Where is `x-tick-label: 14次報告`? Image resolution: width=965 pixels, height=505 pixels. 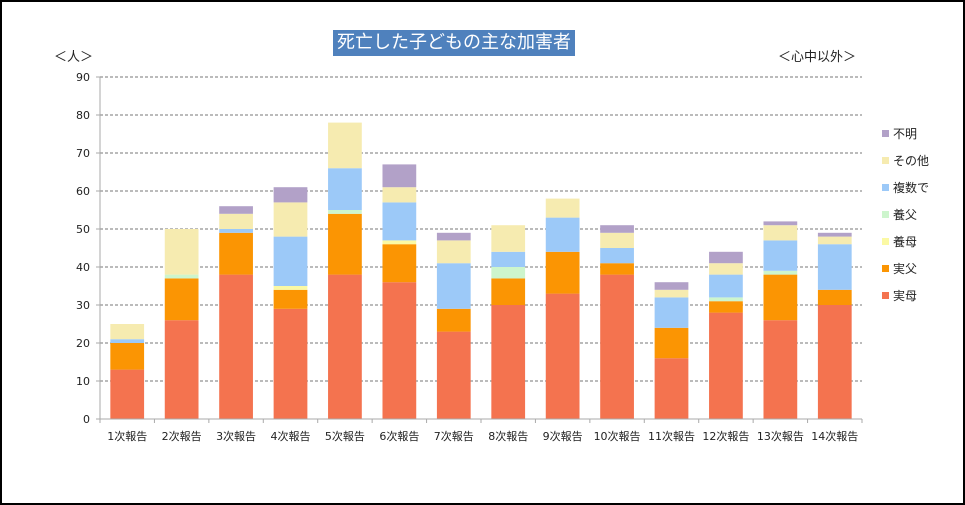 x-tick-label: 14次報告 is located at coordinates (834, 436).